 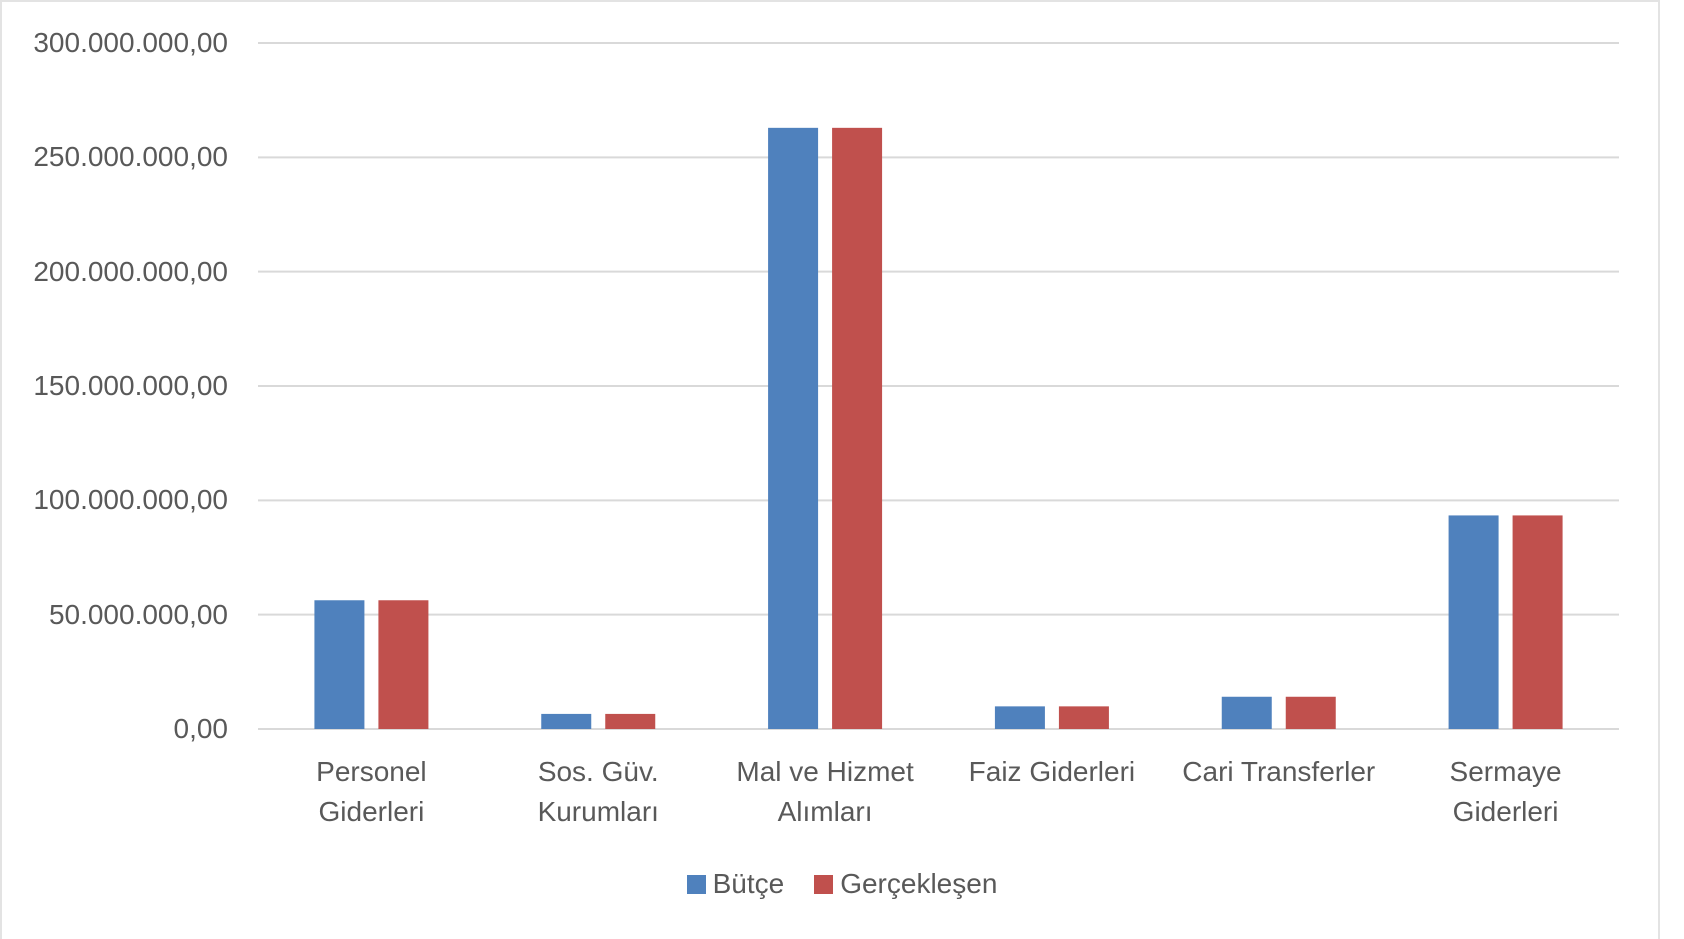 What do you see at coordinates (130, 385) in the screenshot?
I see `y-tick-label: 150.000.000,00` at bounding box center [130, 385].